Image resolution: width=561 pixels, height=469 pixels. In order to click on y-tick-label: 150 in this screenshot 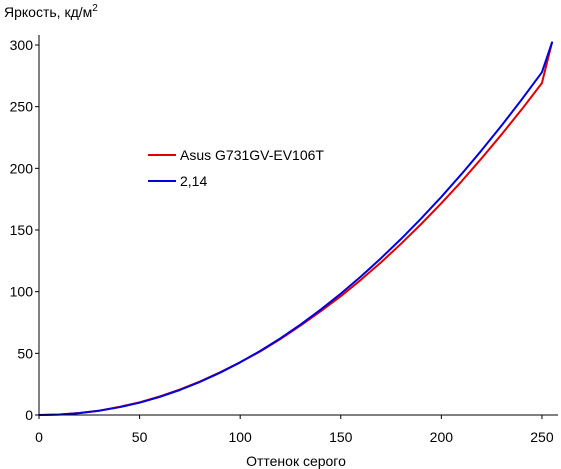, I will do `click(22, 230)`.